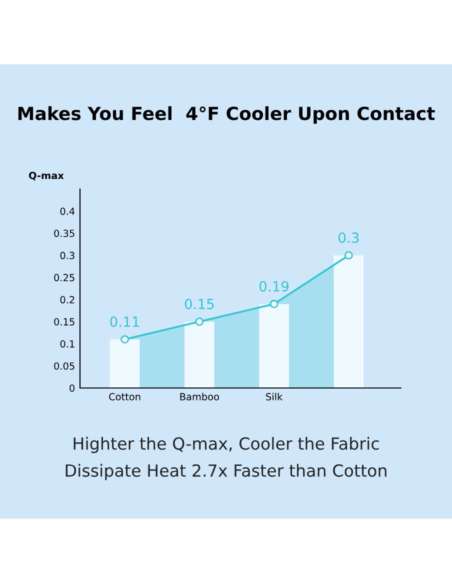 This screenshot has height=584, width=452. Describe the element at coordinates (67, 211) in the screenshot. I see `y-tick-label: 0.4` at that location.